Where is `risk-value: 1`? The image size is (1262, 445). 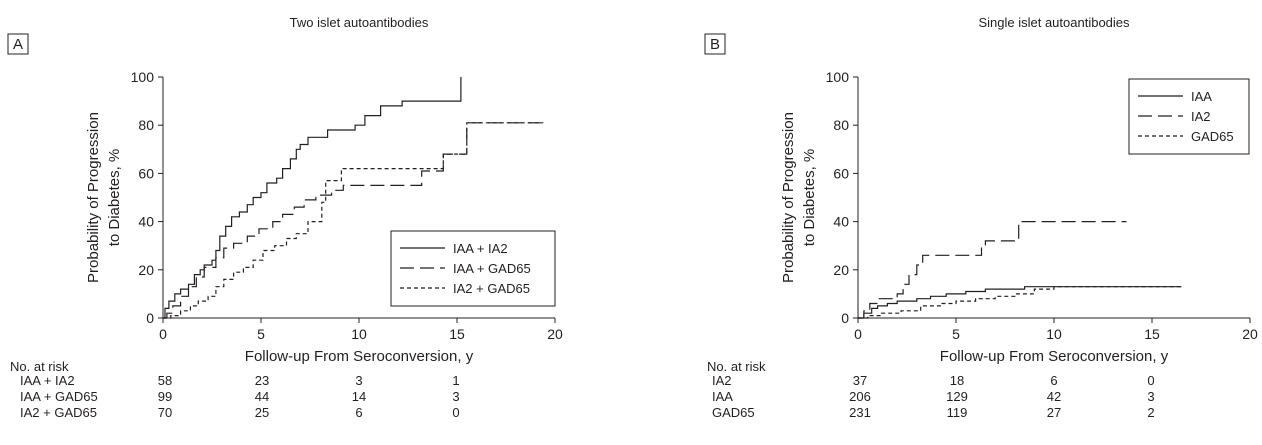
risk-value: 1 is located at coordinates (455, 380).